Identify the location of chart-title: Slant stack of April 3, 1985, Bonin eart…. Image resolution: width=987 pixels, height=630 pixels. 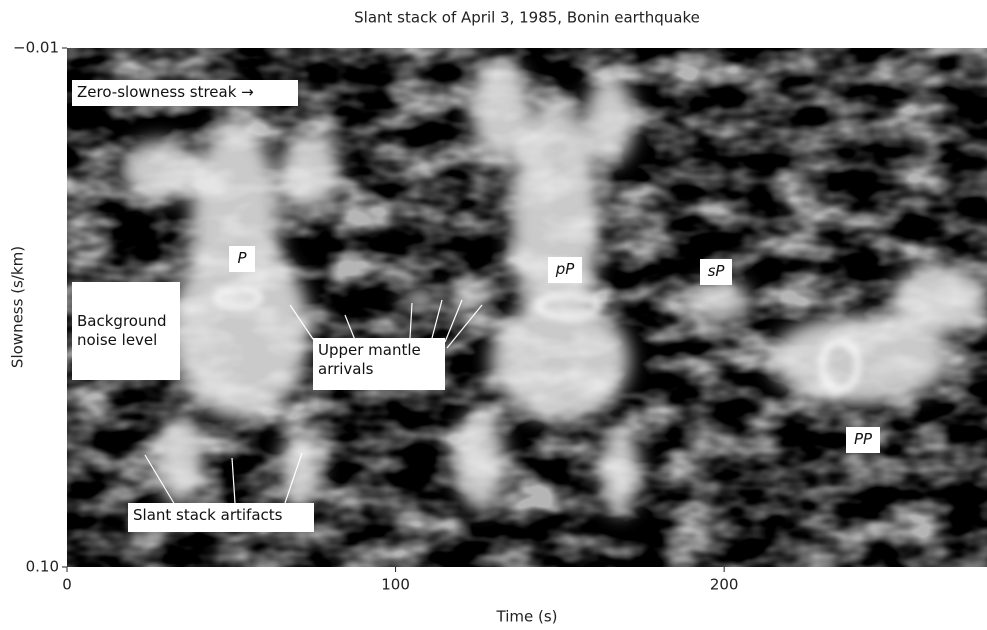
(527, 18).